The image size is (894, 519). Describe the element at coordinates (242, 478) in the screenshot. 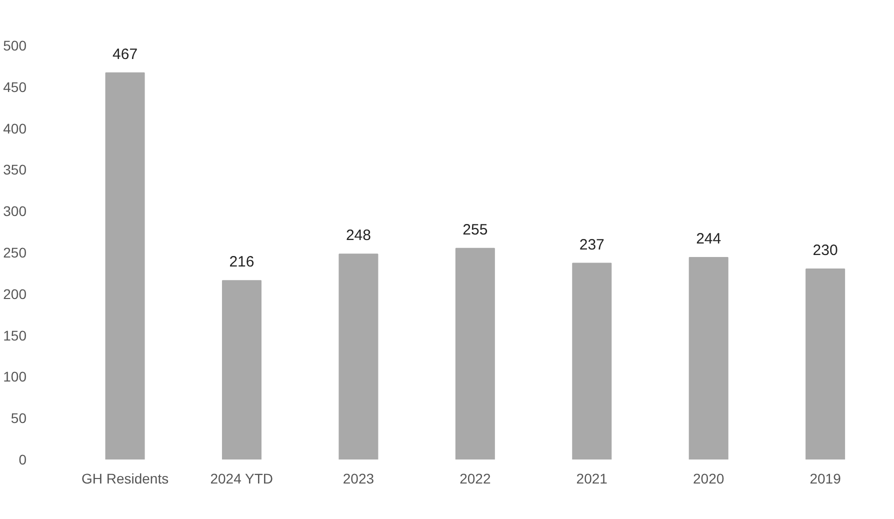

I see `x-tick-label: 2024 YTD` at that location.